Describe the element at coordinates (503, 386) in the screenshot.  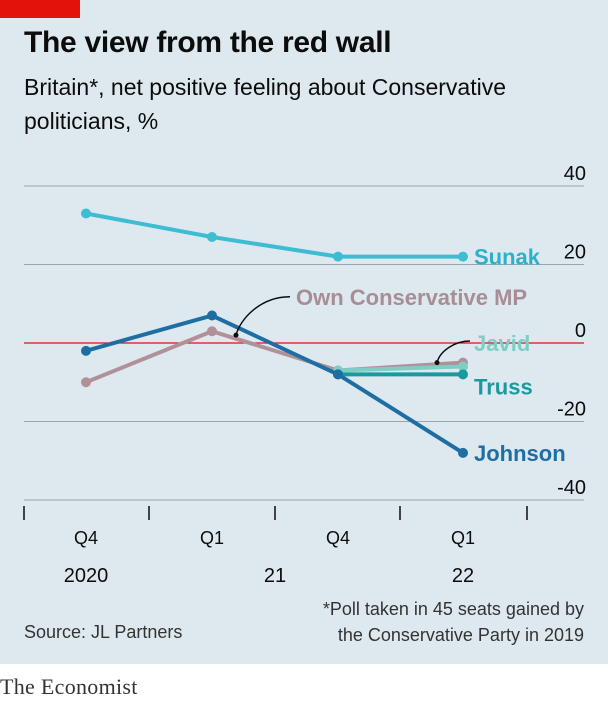
I see `series-label-truss: Truss` at that location.